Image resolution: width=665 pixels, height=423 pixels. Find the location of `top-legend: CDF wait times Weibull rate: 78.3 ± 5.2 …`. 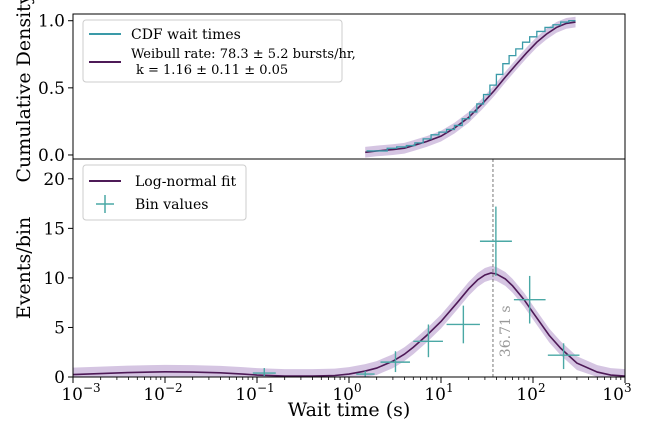

top-legend: CDF wait times Weibull rate: 78.3 ± 5.2 … is located at coordinates (219, 51).